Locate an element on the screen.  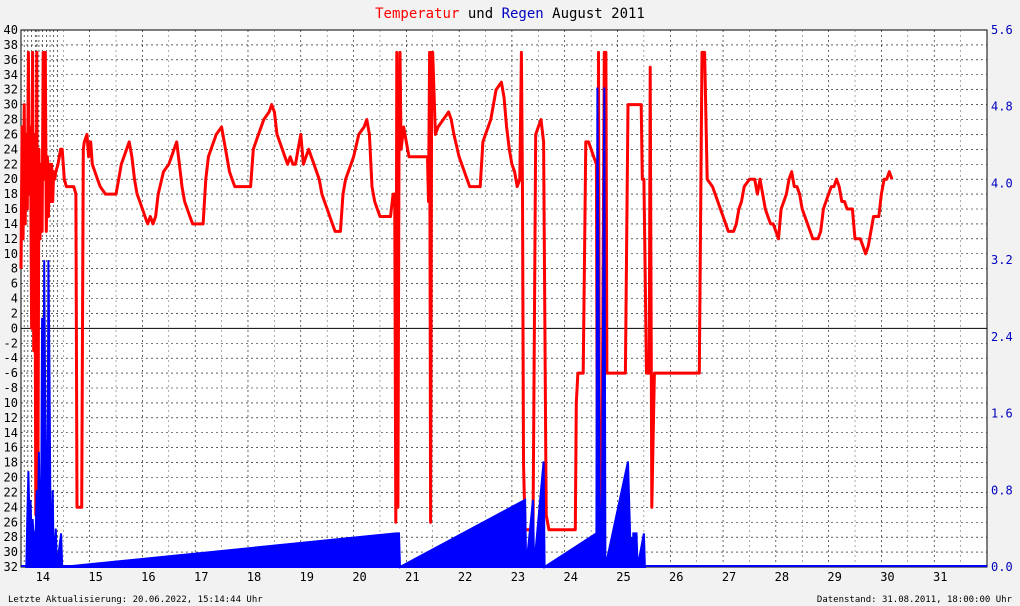
data-state-text: Datenstand: 31.08.2011, 18:00:00 Uhr is located at coordinates (915, 600).